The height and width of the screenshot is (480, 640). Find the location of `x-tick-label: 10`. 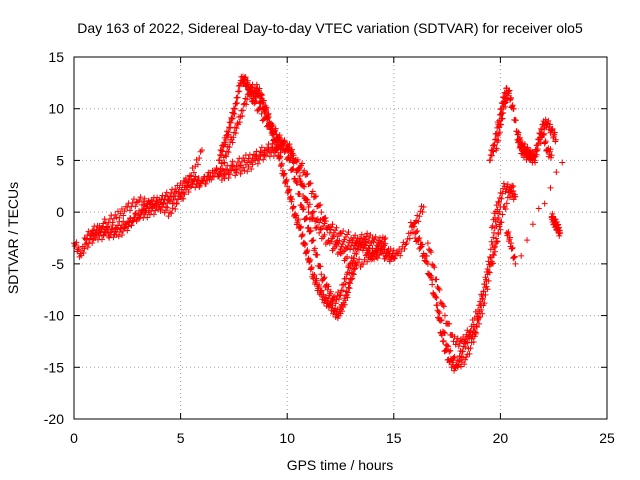

x-tick-label: 10 is located at coordinates (287, 438).